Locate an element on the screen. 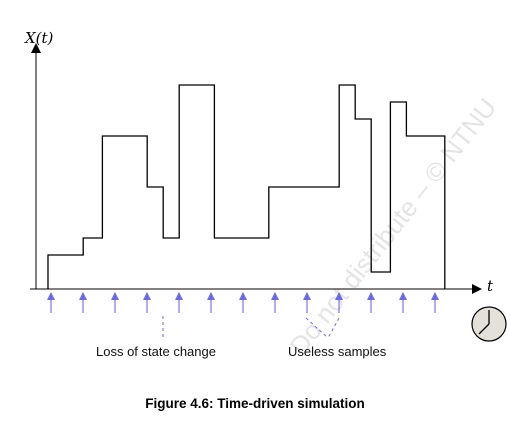 This screenshot has height=428, width=510. clock-icon is located at coordinates (489, 324).